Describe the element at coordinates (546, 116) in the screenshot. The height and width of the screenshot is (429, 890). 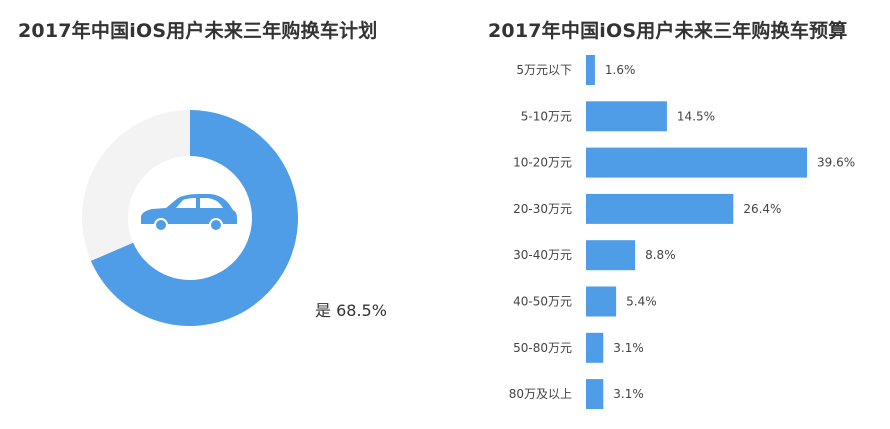
I see `category-label-1: 5-10万元` at that location.